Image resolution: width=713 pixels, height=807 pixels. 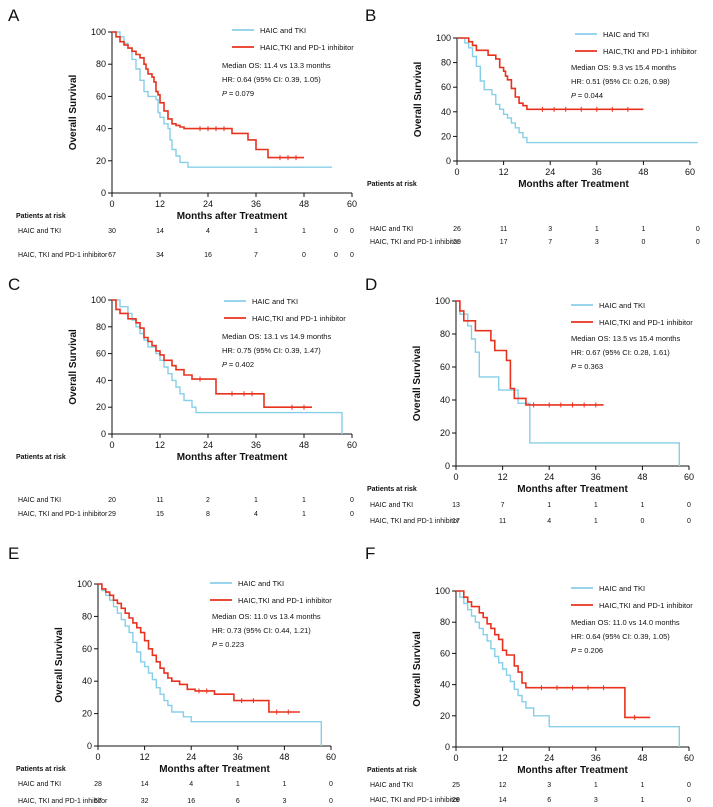 What do you see at coordinates (208, 514) in the screenshot?
I see `risk-count: 8` at bounding box center [208, 514].